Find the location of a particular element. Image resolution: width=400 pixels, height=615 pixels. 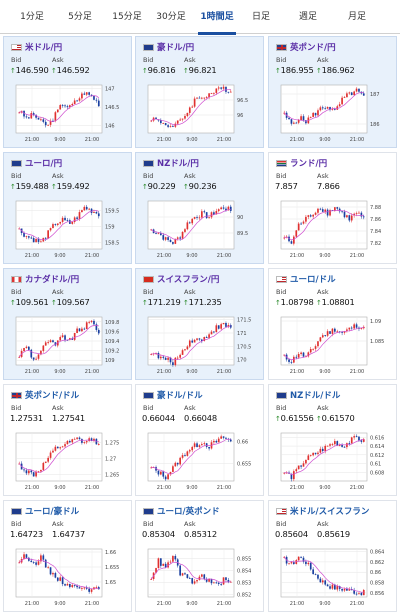

pair-title: ユーロ/豪ドル is located at coordinates (45, 511).